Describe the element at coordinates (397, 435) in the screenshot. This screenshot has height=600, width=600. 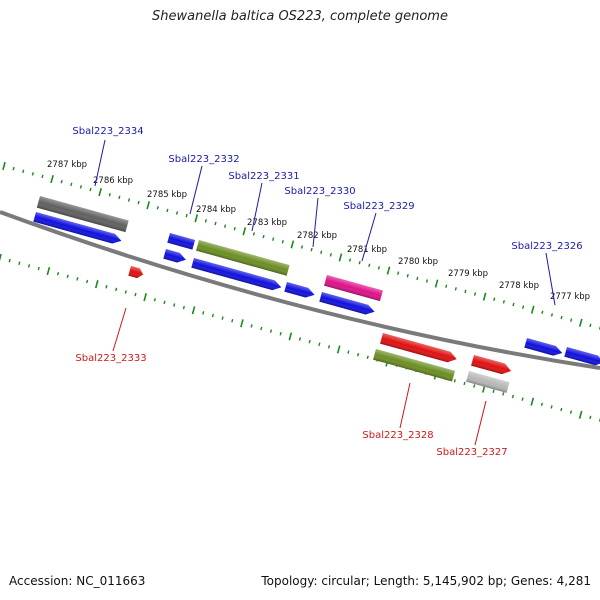
I see `reverse-gene-label: Sbal223_2328` at that location.